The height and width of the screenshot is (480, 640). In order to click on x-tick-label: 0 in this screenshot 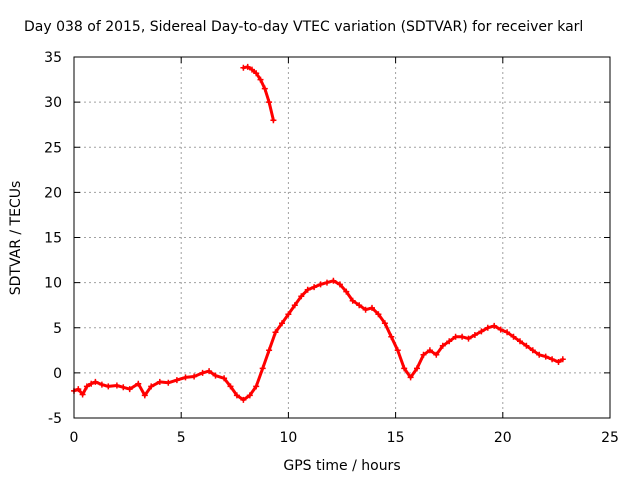, I will do `click(74, 438)`.